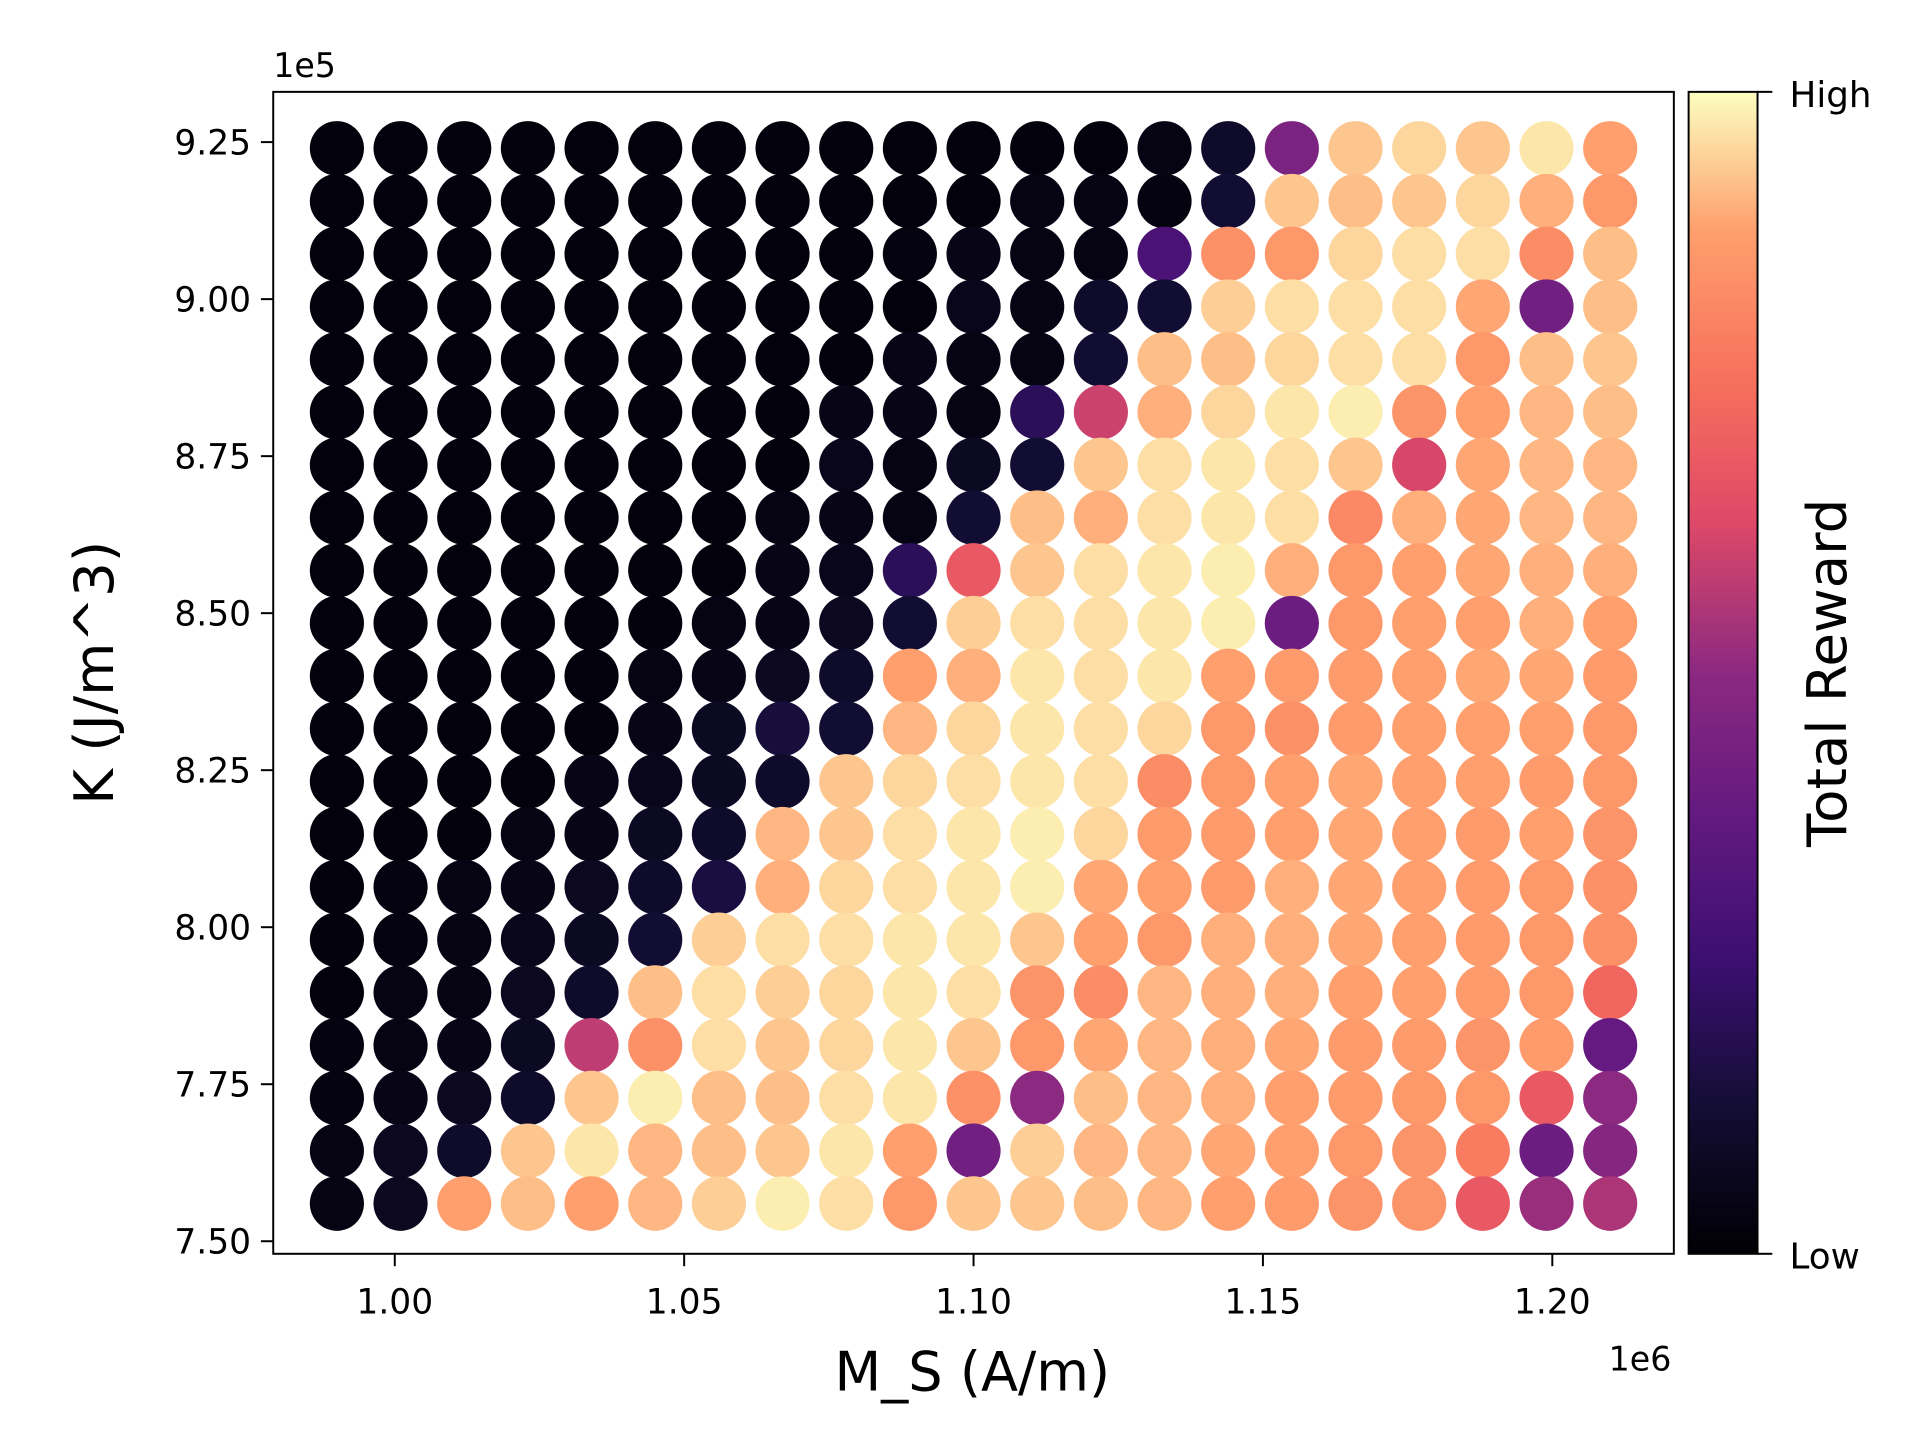 This screenshot has width=1920, height=1440. What do you see at coordinates (394, 1302) in the screenshot?
I see `x-tick-label: 1.00` at bounding box center [394, 1302].